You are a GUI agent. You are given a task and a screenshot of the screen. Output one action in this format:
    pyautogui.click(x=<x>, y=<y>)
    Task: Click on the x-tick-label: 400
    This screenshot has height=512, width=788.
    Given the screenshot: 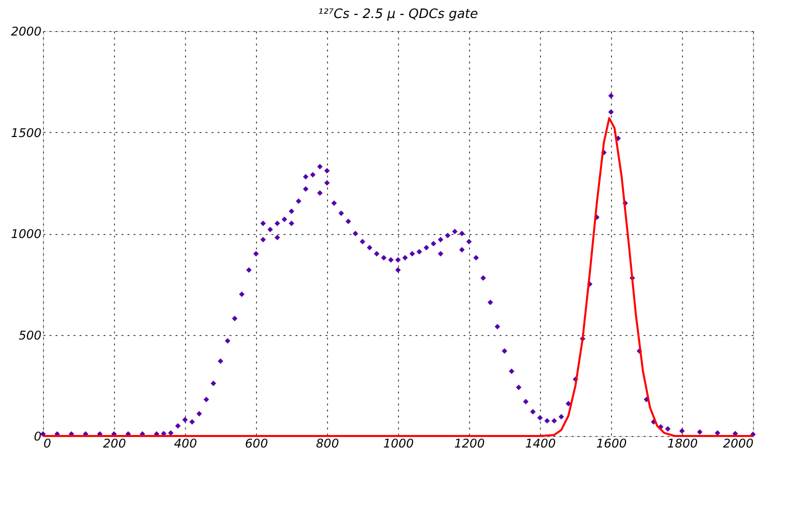 What is the action you would take?
    pyautogui.click(x=186, y=443)
    